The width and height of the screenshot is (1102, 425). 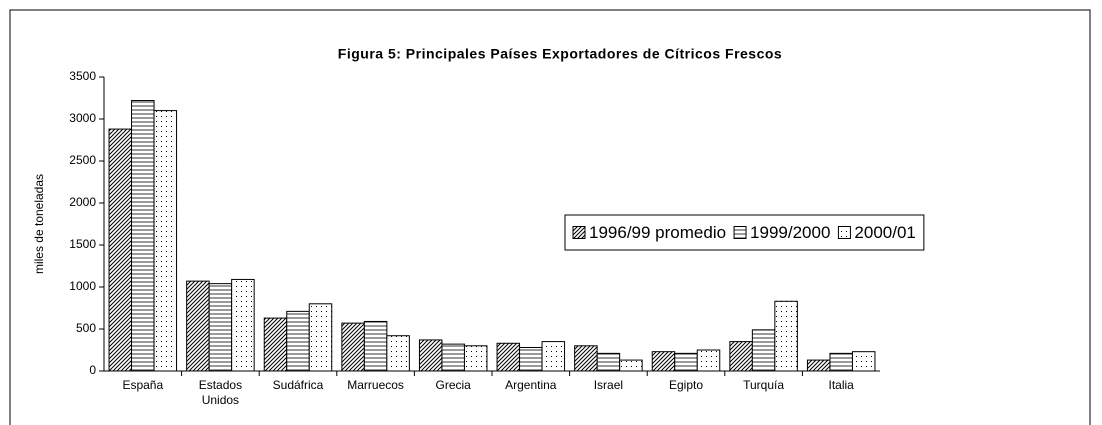 What do you see at coordinates (82, 76) in the screenshot?
I see `y-tick-label: 3500` at bounding box center [82, 76].